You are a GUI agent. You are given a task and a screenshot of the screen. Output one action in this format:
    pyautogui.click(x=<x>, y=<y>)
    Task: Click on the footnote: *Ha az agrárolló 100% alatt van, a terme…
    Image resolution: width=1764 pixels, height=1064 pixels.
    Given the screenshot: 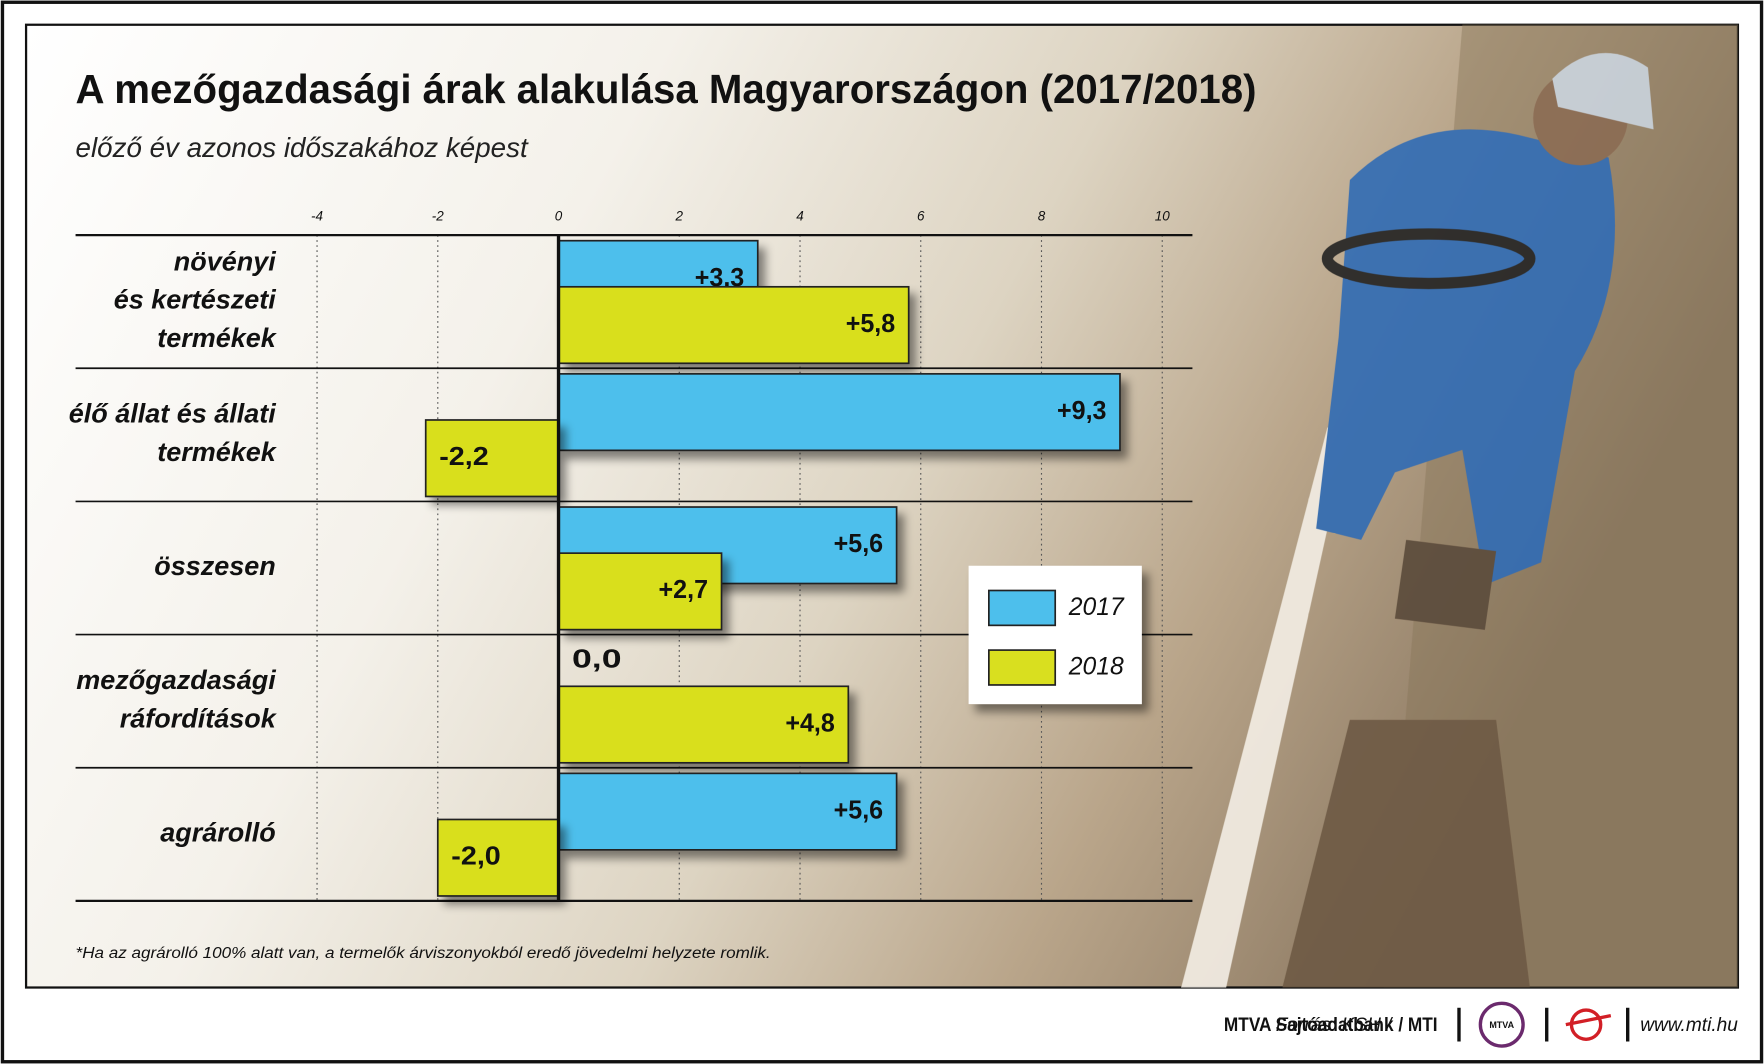 What is the action you would take?
    pyautogui.click(x=423, y=953)
    